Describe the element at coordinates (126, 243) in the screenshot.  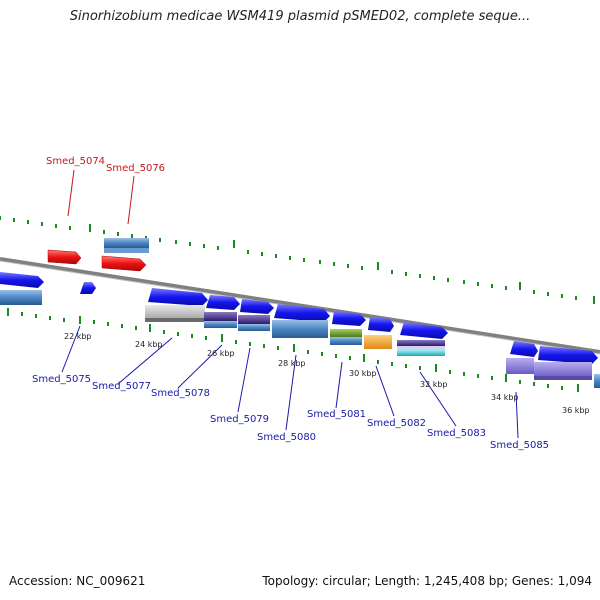
I see `gene-smed-5074-feature` at that location.